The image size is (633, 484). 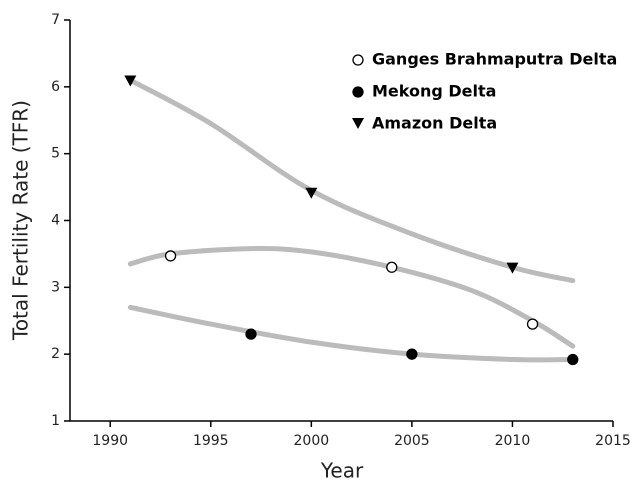 I want to click on legend-label: Ganges Brahmaputra Delta, so click(x=494, y=59).